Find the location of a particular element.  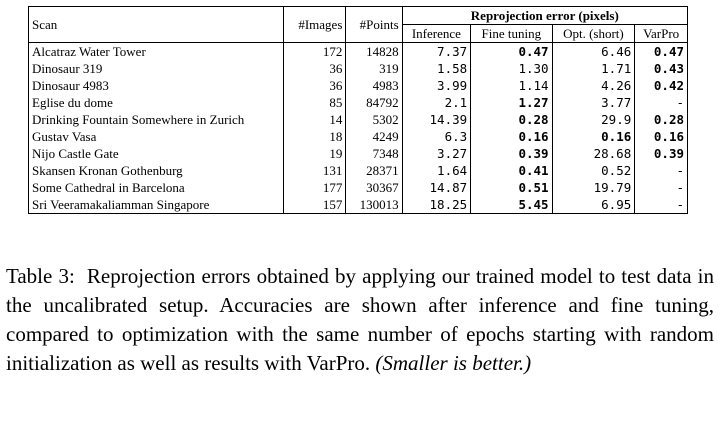

table-row: Nijo Castle Gate 19 7348 3.27 0.39 28.68 0.39 is located at coordinates (358, 153).